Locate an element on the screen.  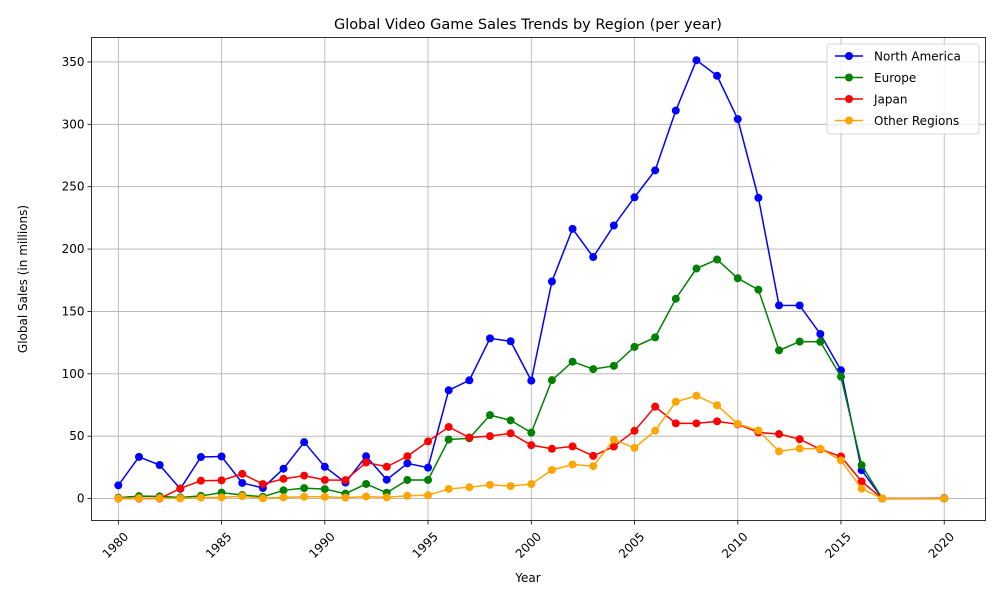
y-tick-label: 300 is located at coordinates (73, 124).